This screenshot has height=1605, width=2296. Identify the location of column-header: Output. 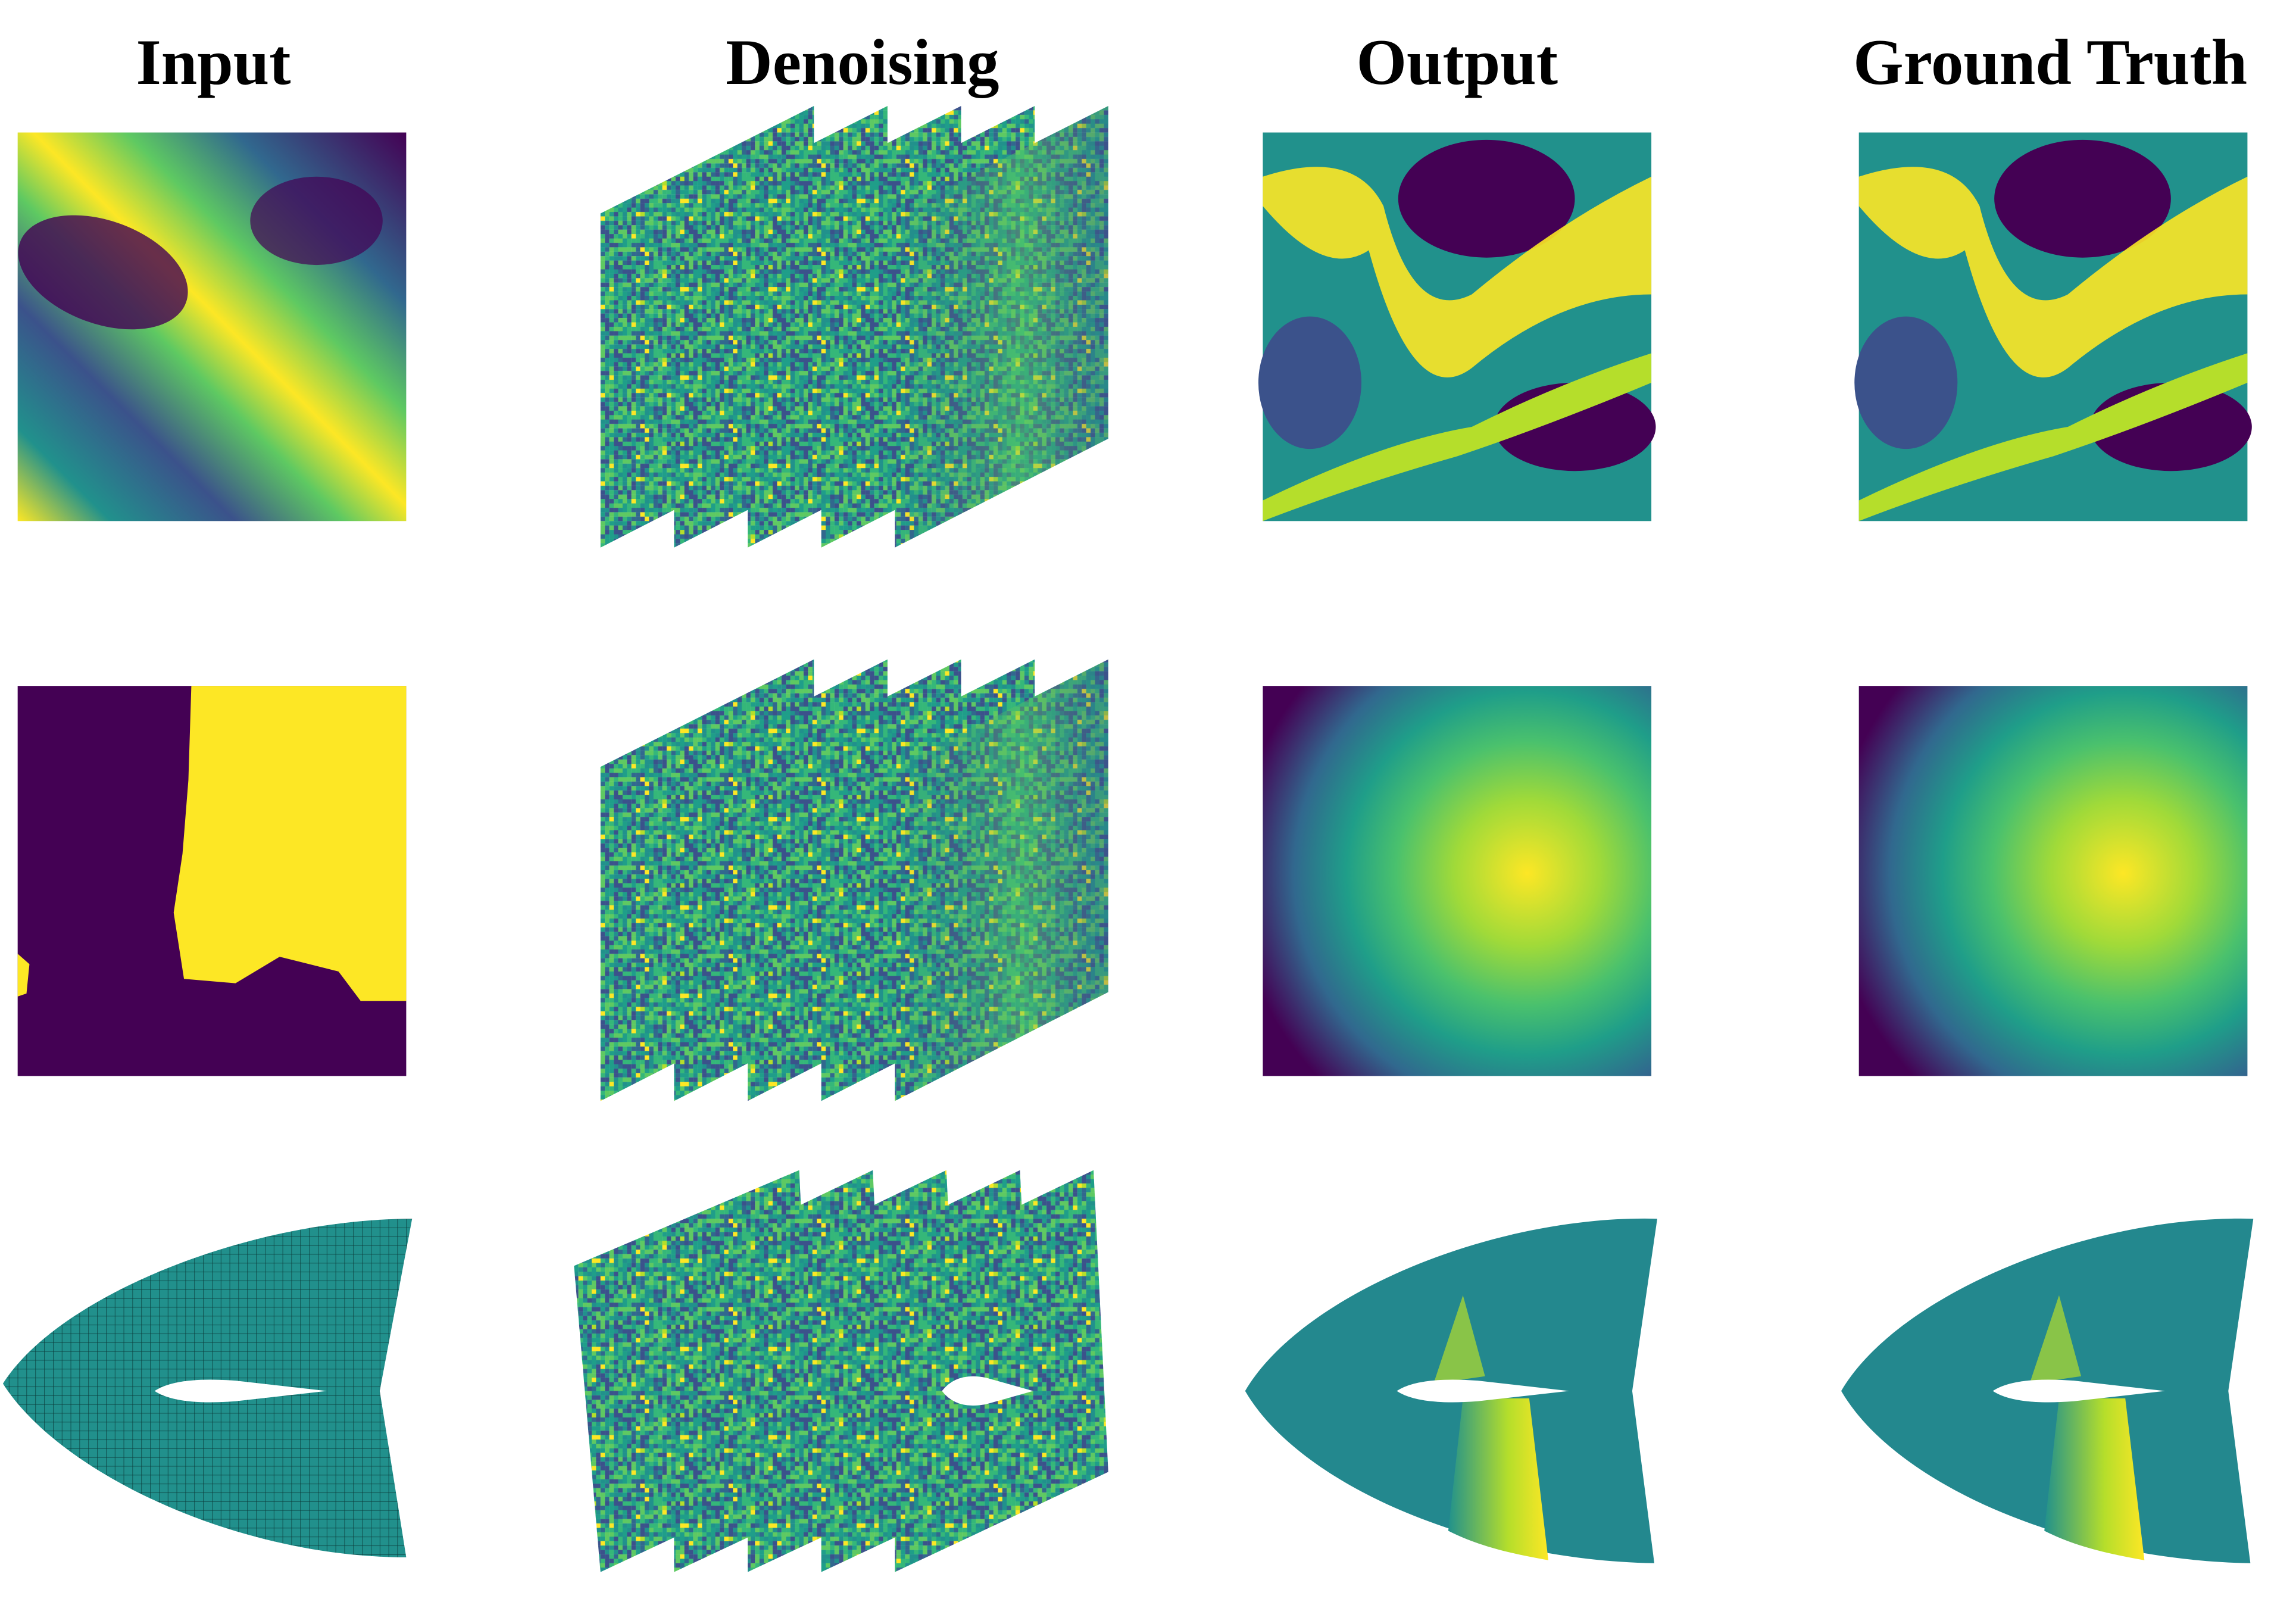
(1457, 62).